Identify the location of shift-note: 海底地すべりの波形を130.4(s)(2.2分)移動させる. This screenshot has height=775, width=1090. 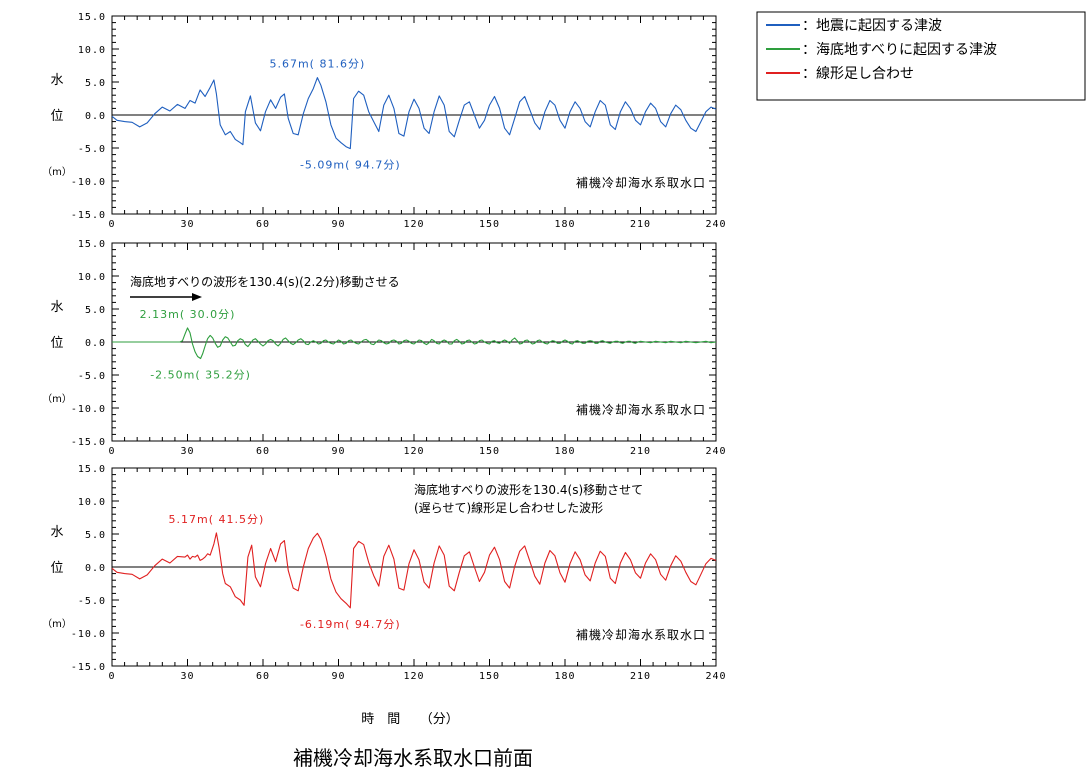
(265, 281).